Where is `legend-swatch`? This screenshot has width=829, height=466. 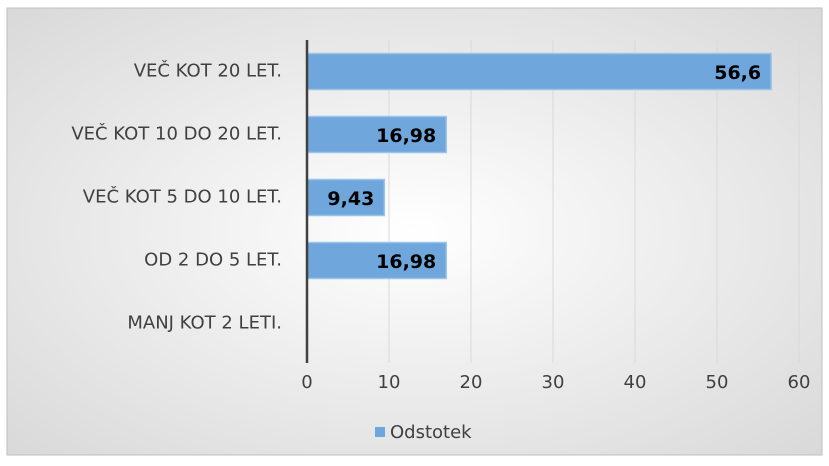 legend-swatch is located at coordinates (380, 432).